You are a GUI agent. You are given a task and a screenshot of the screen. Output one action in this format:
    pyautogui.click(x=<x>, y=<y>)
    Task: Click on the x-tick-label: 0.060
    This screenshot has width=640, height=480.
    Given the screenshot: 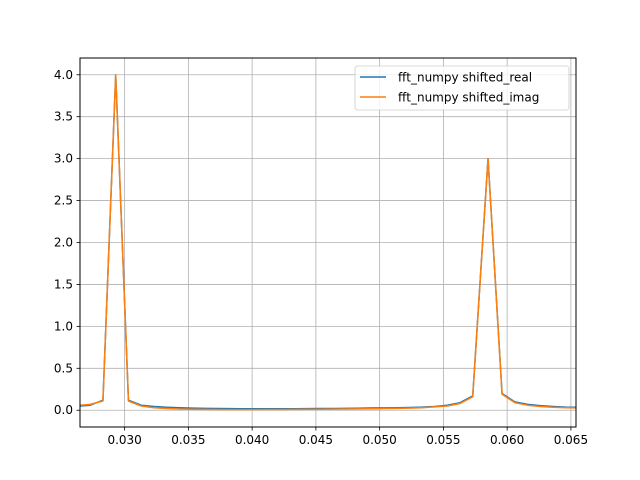 What is the action you would take?
    pyautogui.click(x=507, y=440)
    